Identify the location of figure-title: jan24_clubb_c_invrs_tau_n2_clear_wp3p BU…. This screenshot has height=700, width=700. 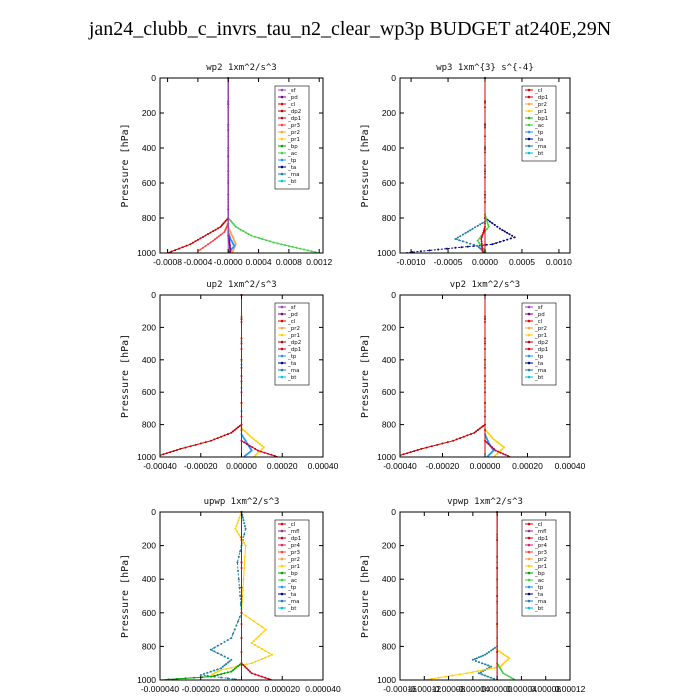
(350, 29).